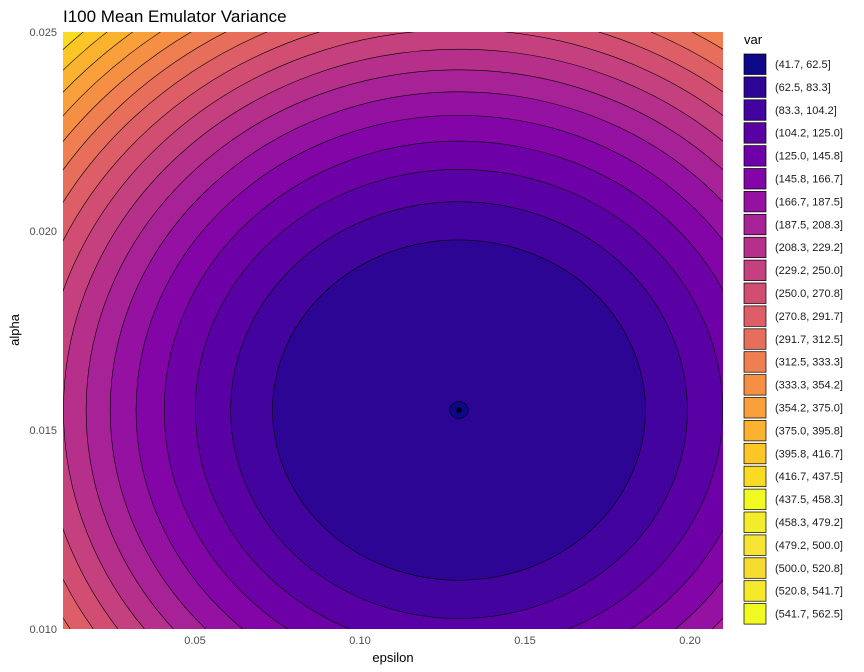 This screenshot has height=672, width=864. I want to click on chart-title: I100 Mean Emulator Variance, so click(175, 16).